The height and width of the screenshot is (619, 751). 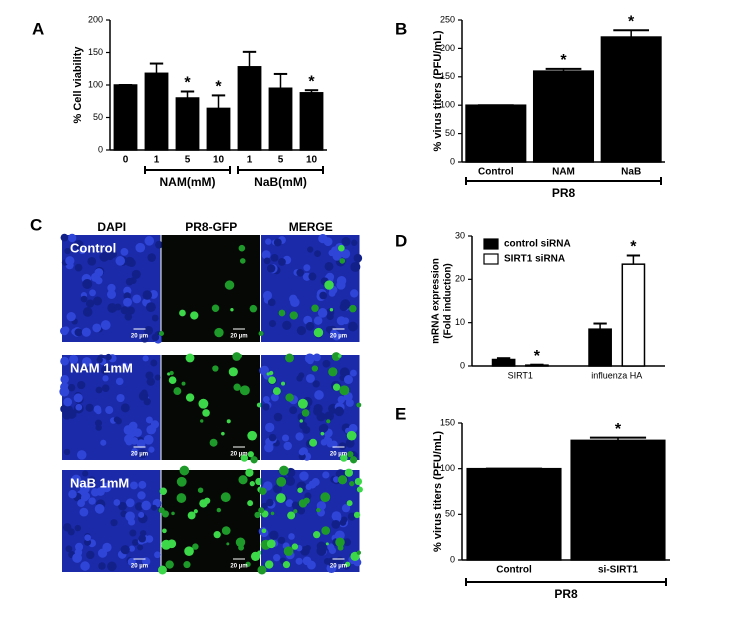 What do you see at coordinates (210, 521) in the screenshot?
I see `micrograph` at bounding box center [210, 521].